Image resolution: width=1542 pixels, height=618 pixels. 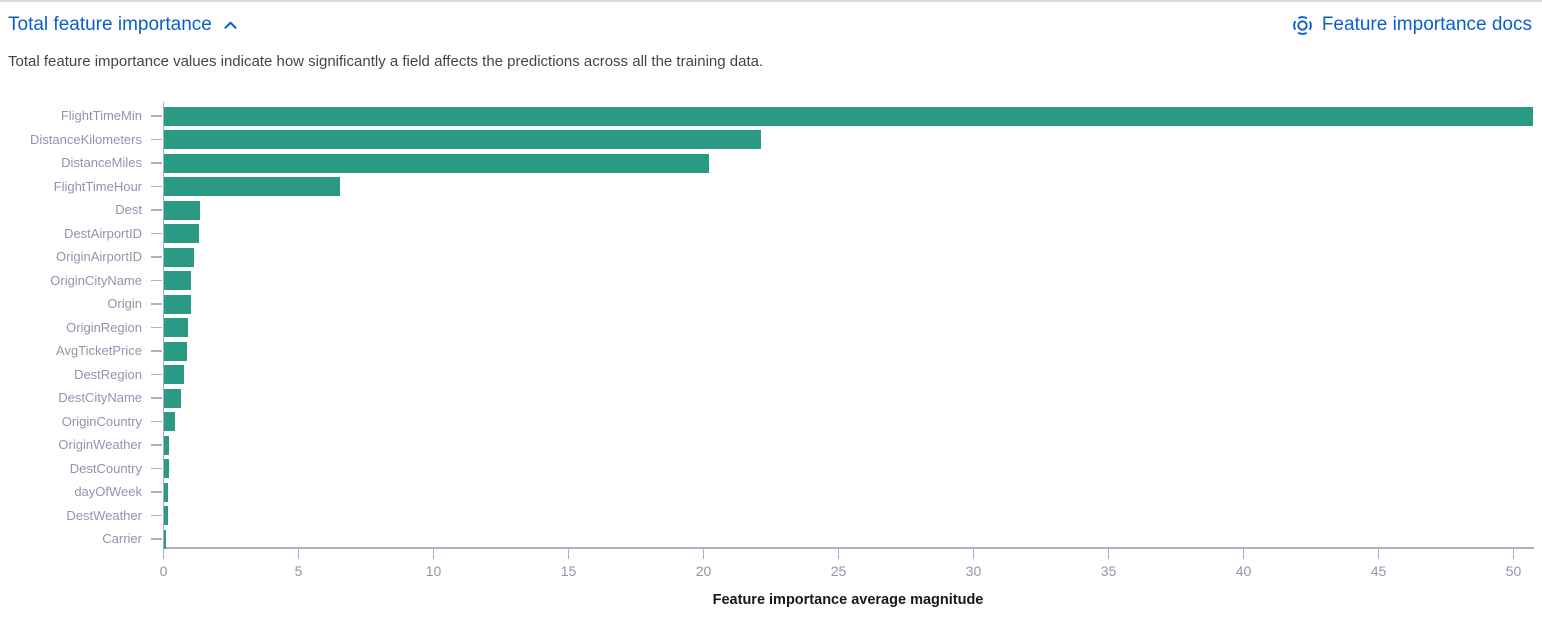 I want to click on bar-DestWeather, so click(x=166, y=515).